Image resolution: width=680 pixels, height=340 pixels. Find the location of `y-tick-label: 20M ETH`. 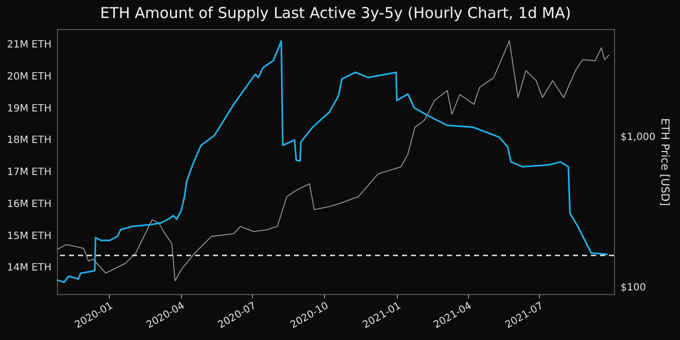

y-tick-label: 20M ETH is located at coordinates (29, 76).